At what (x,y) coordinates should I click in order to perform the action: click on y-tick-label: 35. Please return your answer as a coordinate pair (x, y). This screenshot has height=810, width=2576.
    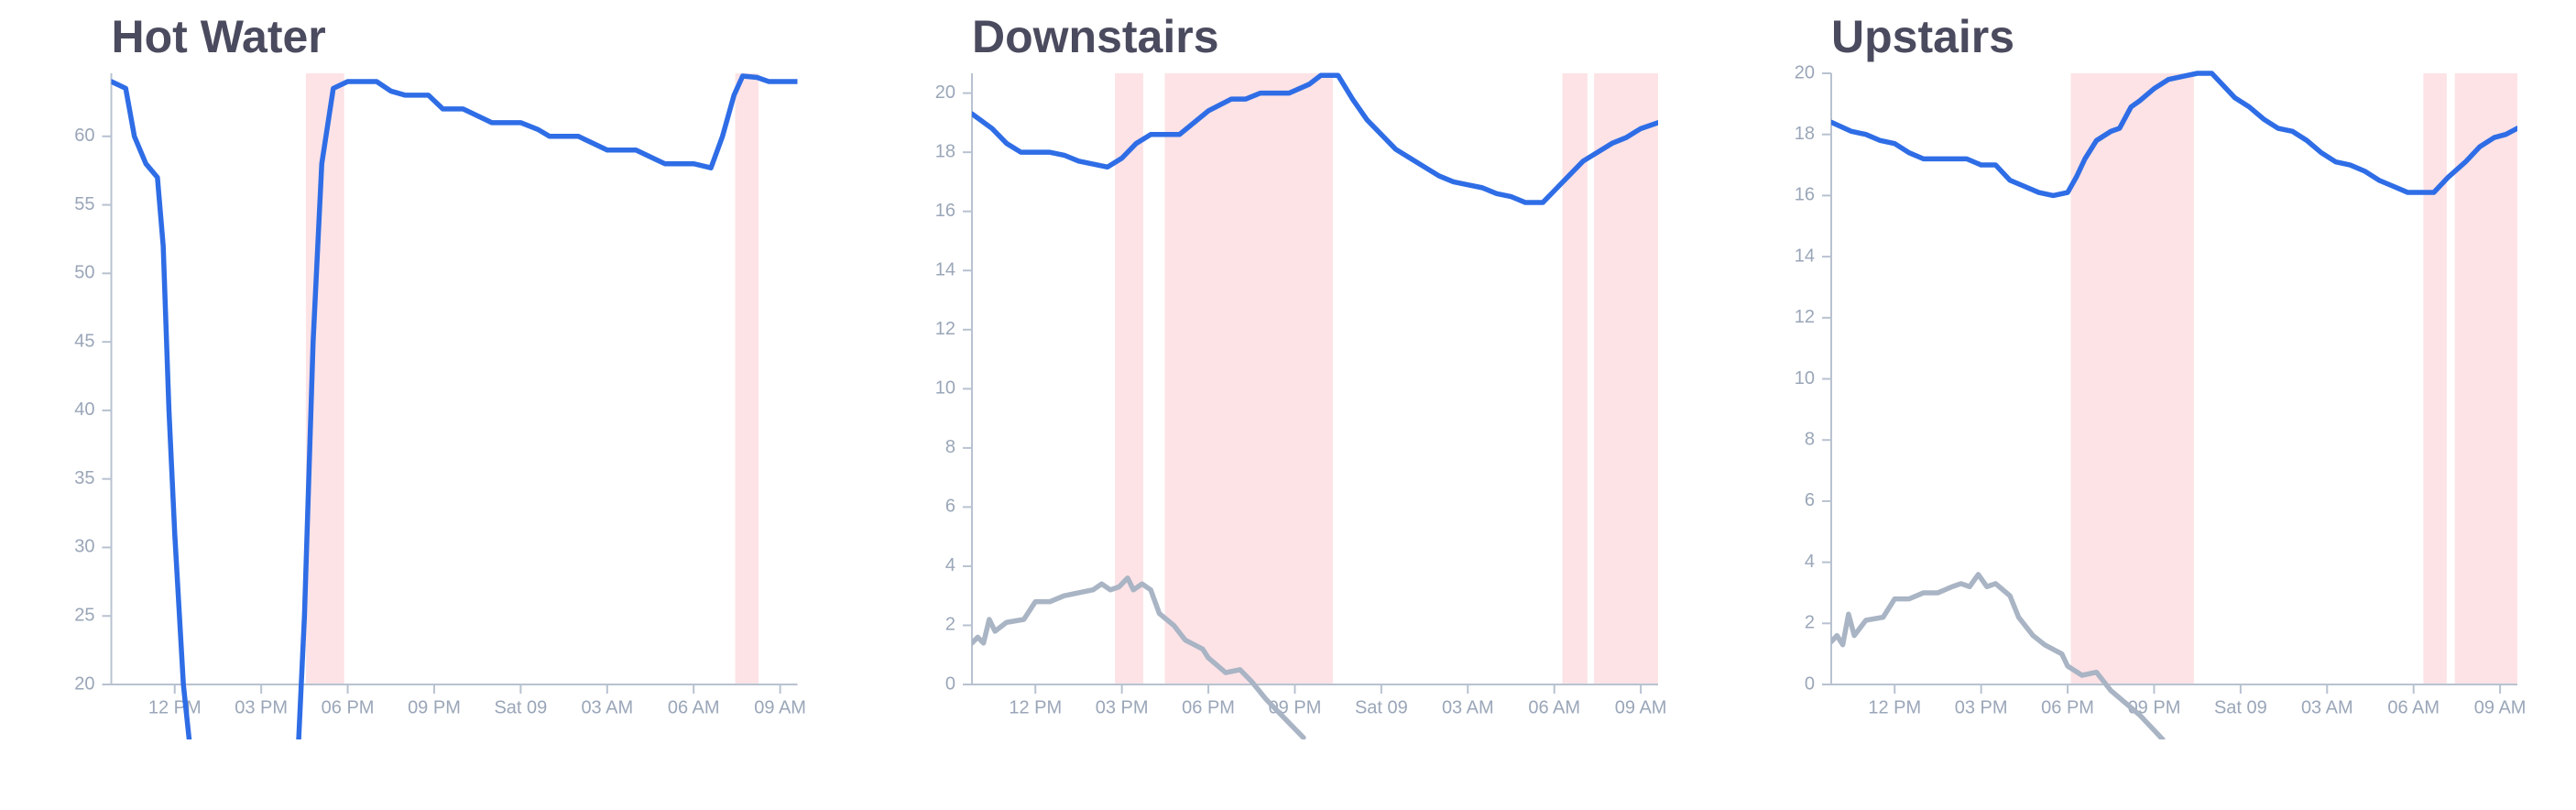
    Looking at the image, I should click on (84, 478).